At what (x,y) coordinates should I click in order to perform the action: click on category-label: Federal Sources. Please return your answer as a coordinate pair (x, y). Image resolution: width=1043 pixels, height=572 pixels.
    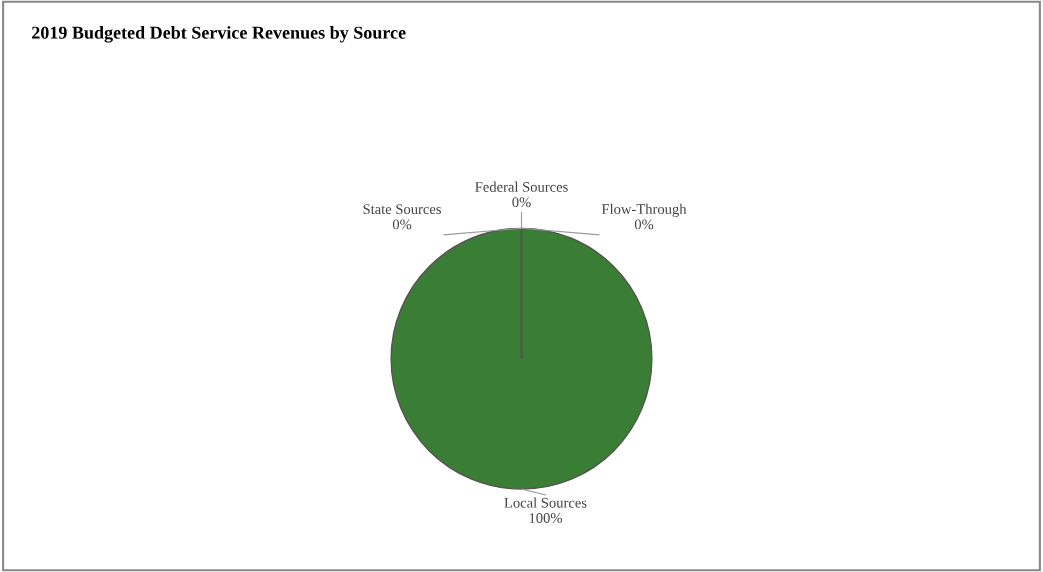
    Looking at the image, I should click on (521, 186).